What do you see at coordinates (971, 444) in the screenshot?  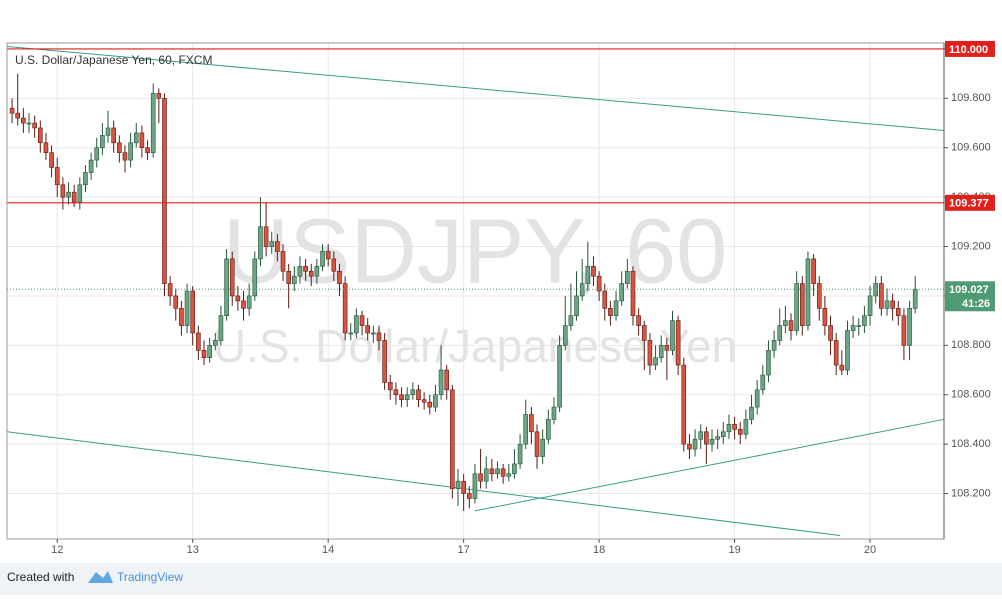 I see `y-tick-label: 108.400` at bounding box center [971, 444].